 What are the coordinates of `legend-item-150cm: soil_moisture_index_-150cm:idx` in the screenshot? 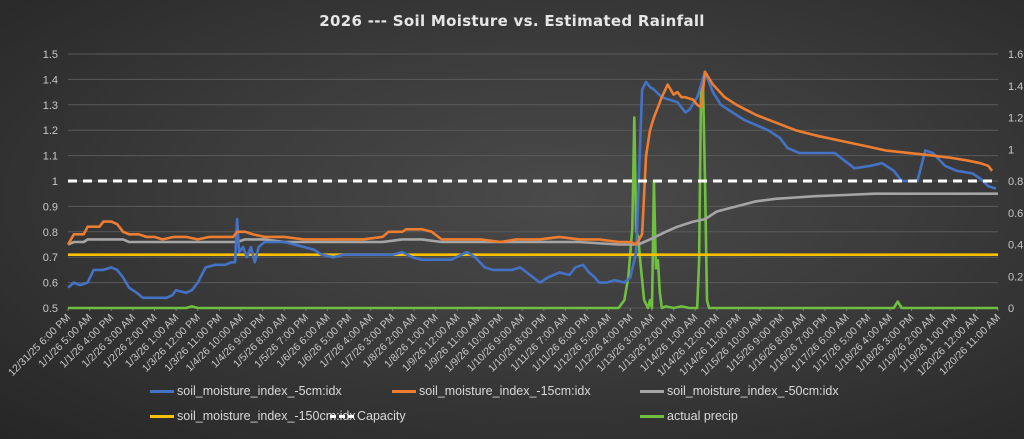 It's located at (253, 416).